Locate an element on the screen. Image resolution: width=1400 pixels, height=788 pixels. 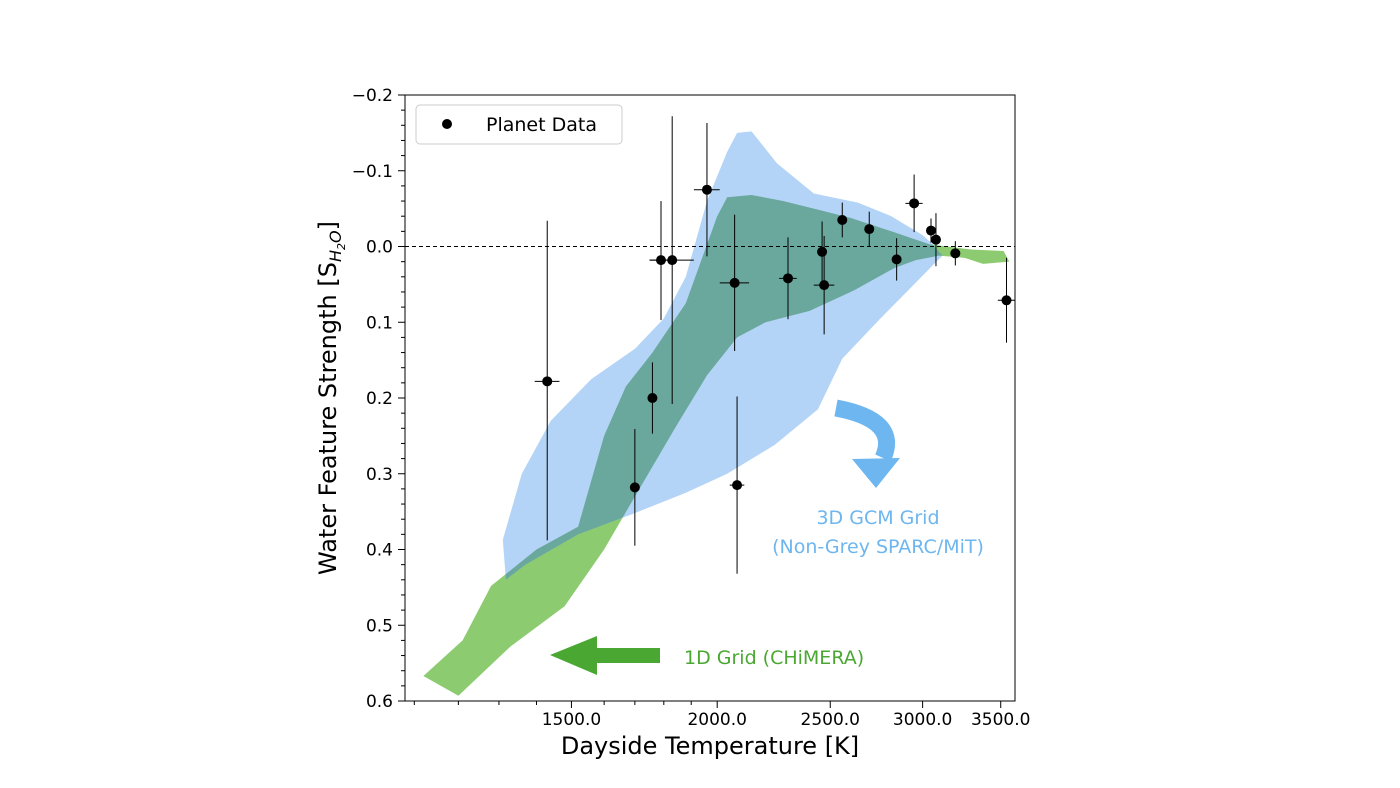
gcm-curved-arrow-shaft is located at coordinates (865, 430).